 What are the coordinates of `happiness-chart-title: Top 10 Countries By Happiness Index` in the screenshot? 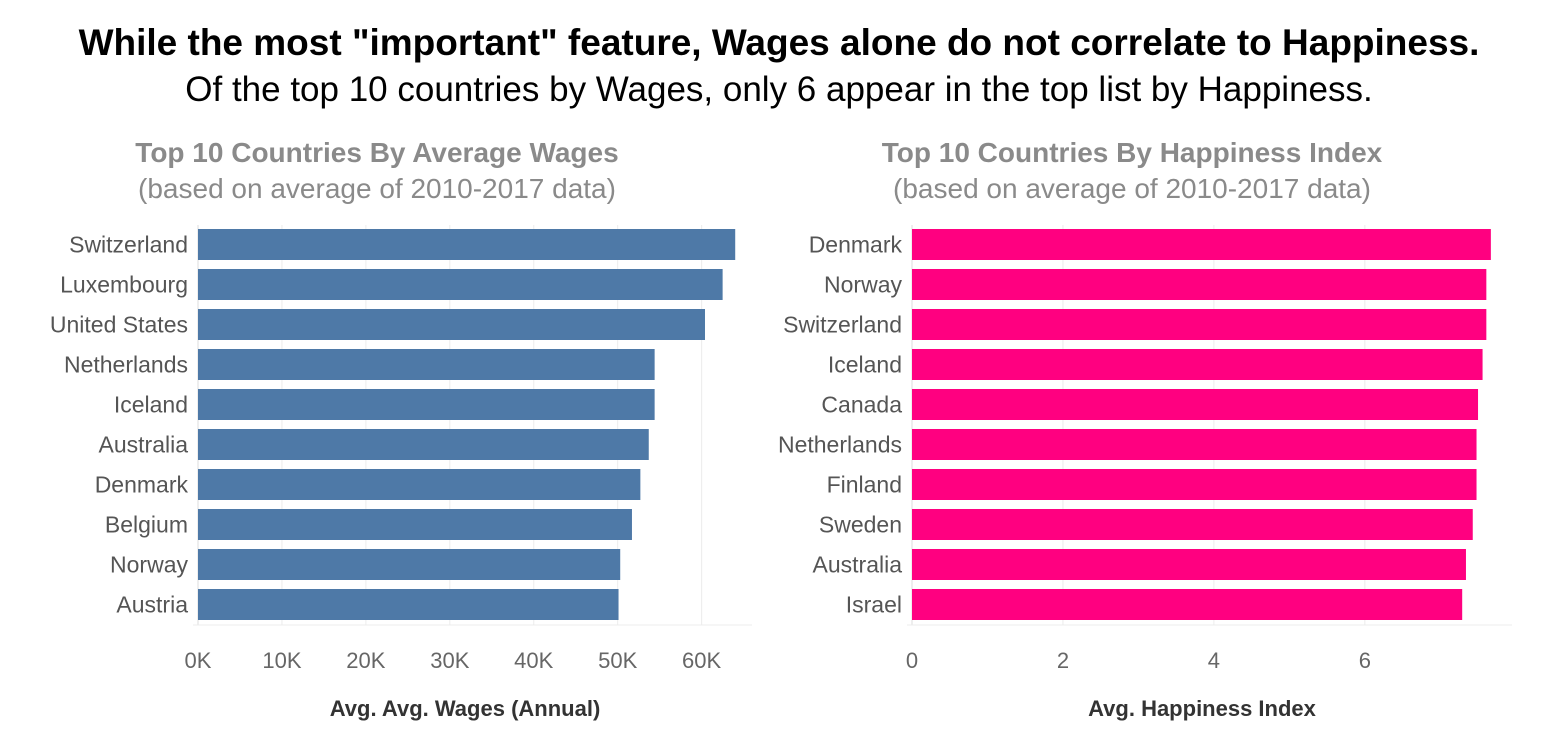 It's located at (1132, 152).